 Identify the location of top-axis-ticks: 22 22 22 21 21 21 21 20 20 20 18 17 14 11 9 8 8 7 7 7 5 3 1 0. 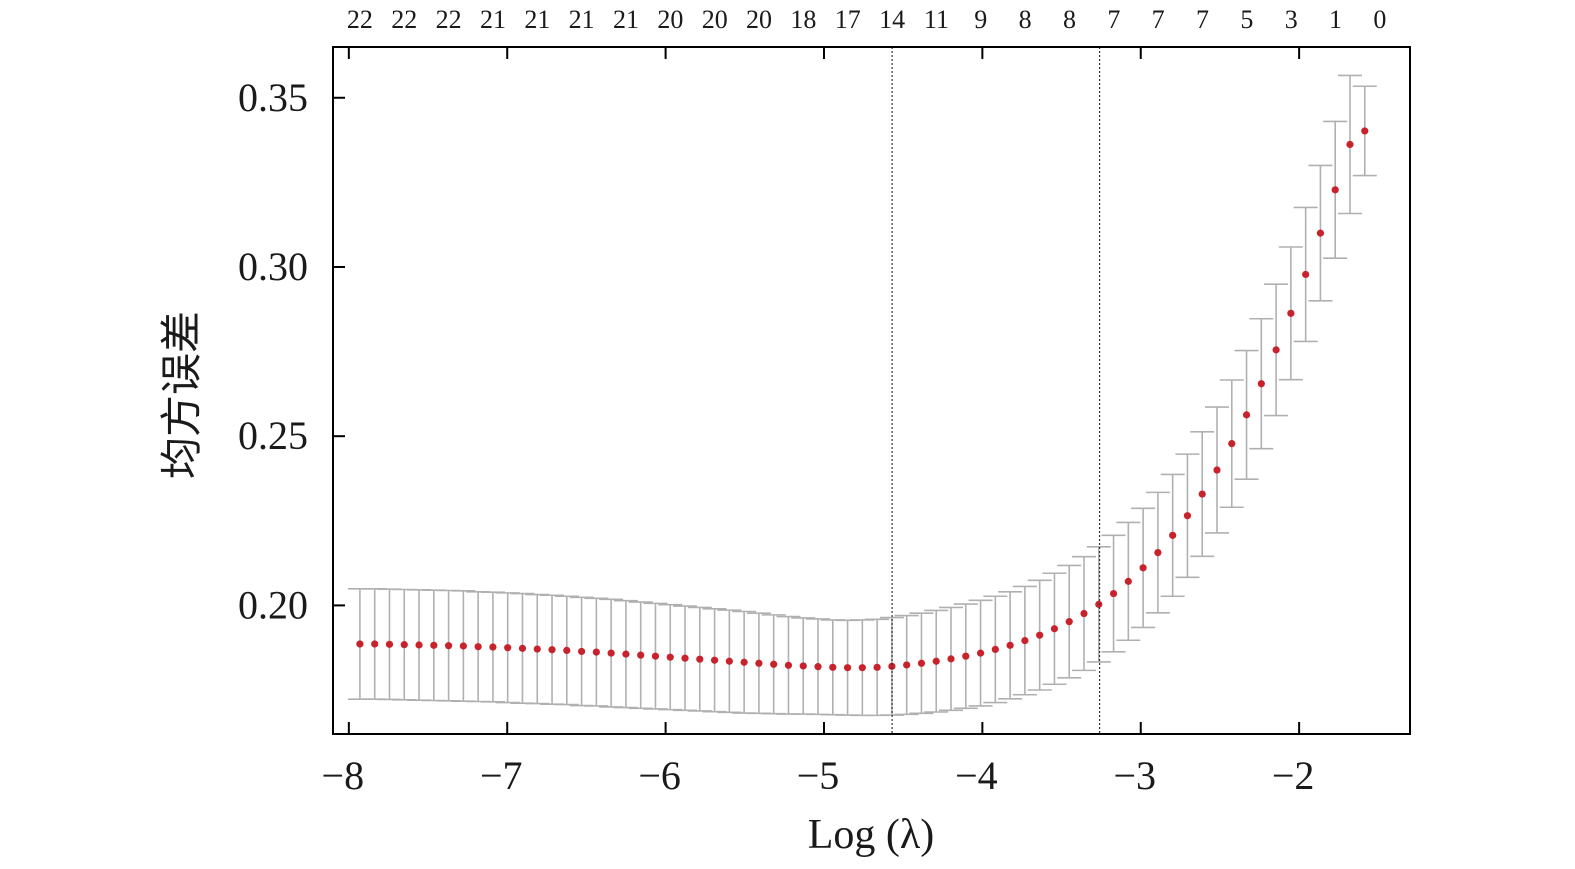
(866, 19).